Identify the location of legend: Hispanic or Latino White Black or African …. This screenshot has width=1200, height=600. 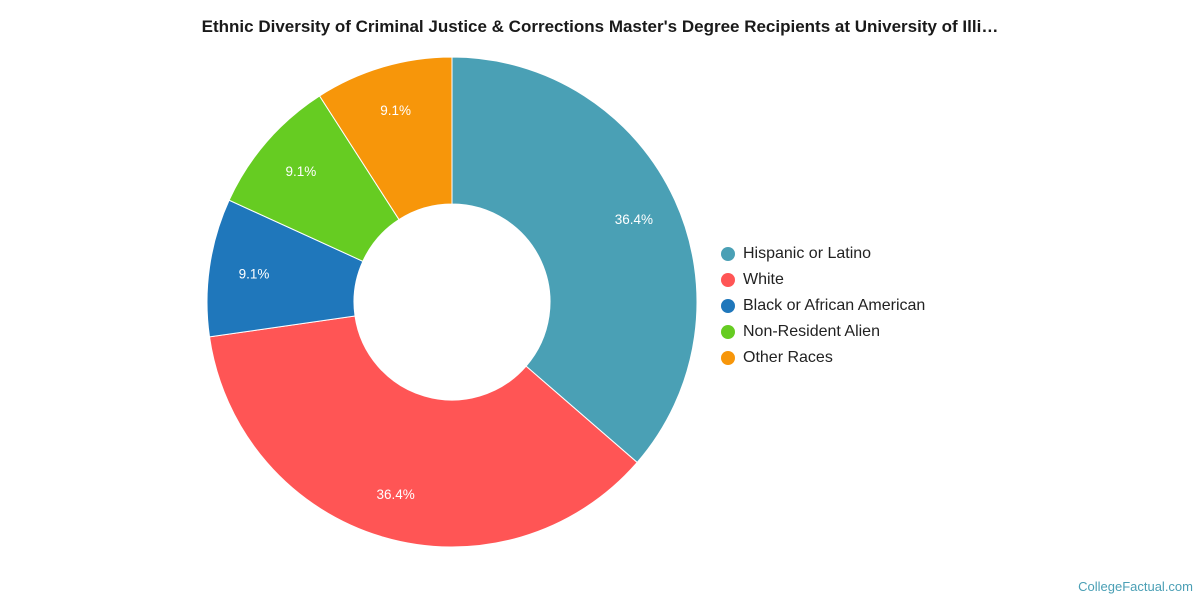
(823, 306).